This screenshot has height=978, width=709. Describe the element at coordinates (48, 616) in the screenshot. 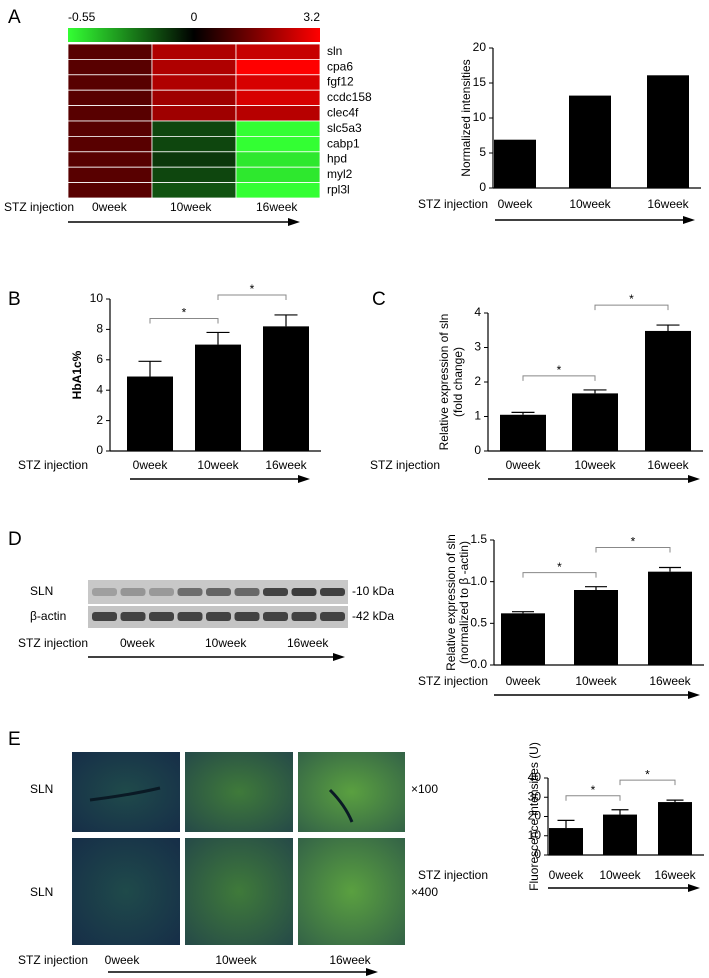

I see `blot-row-label: β-actin` at that location.